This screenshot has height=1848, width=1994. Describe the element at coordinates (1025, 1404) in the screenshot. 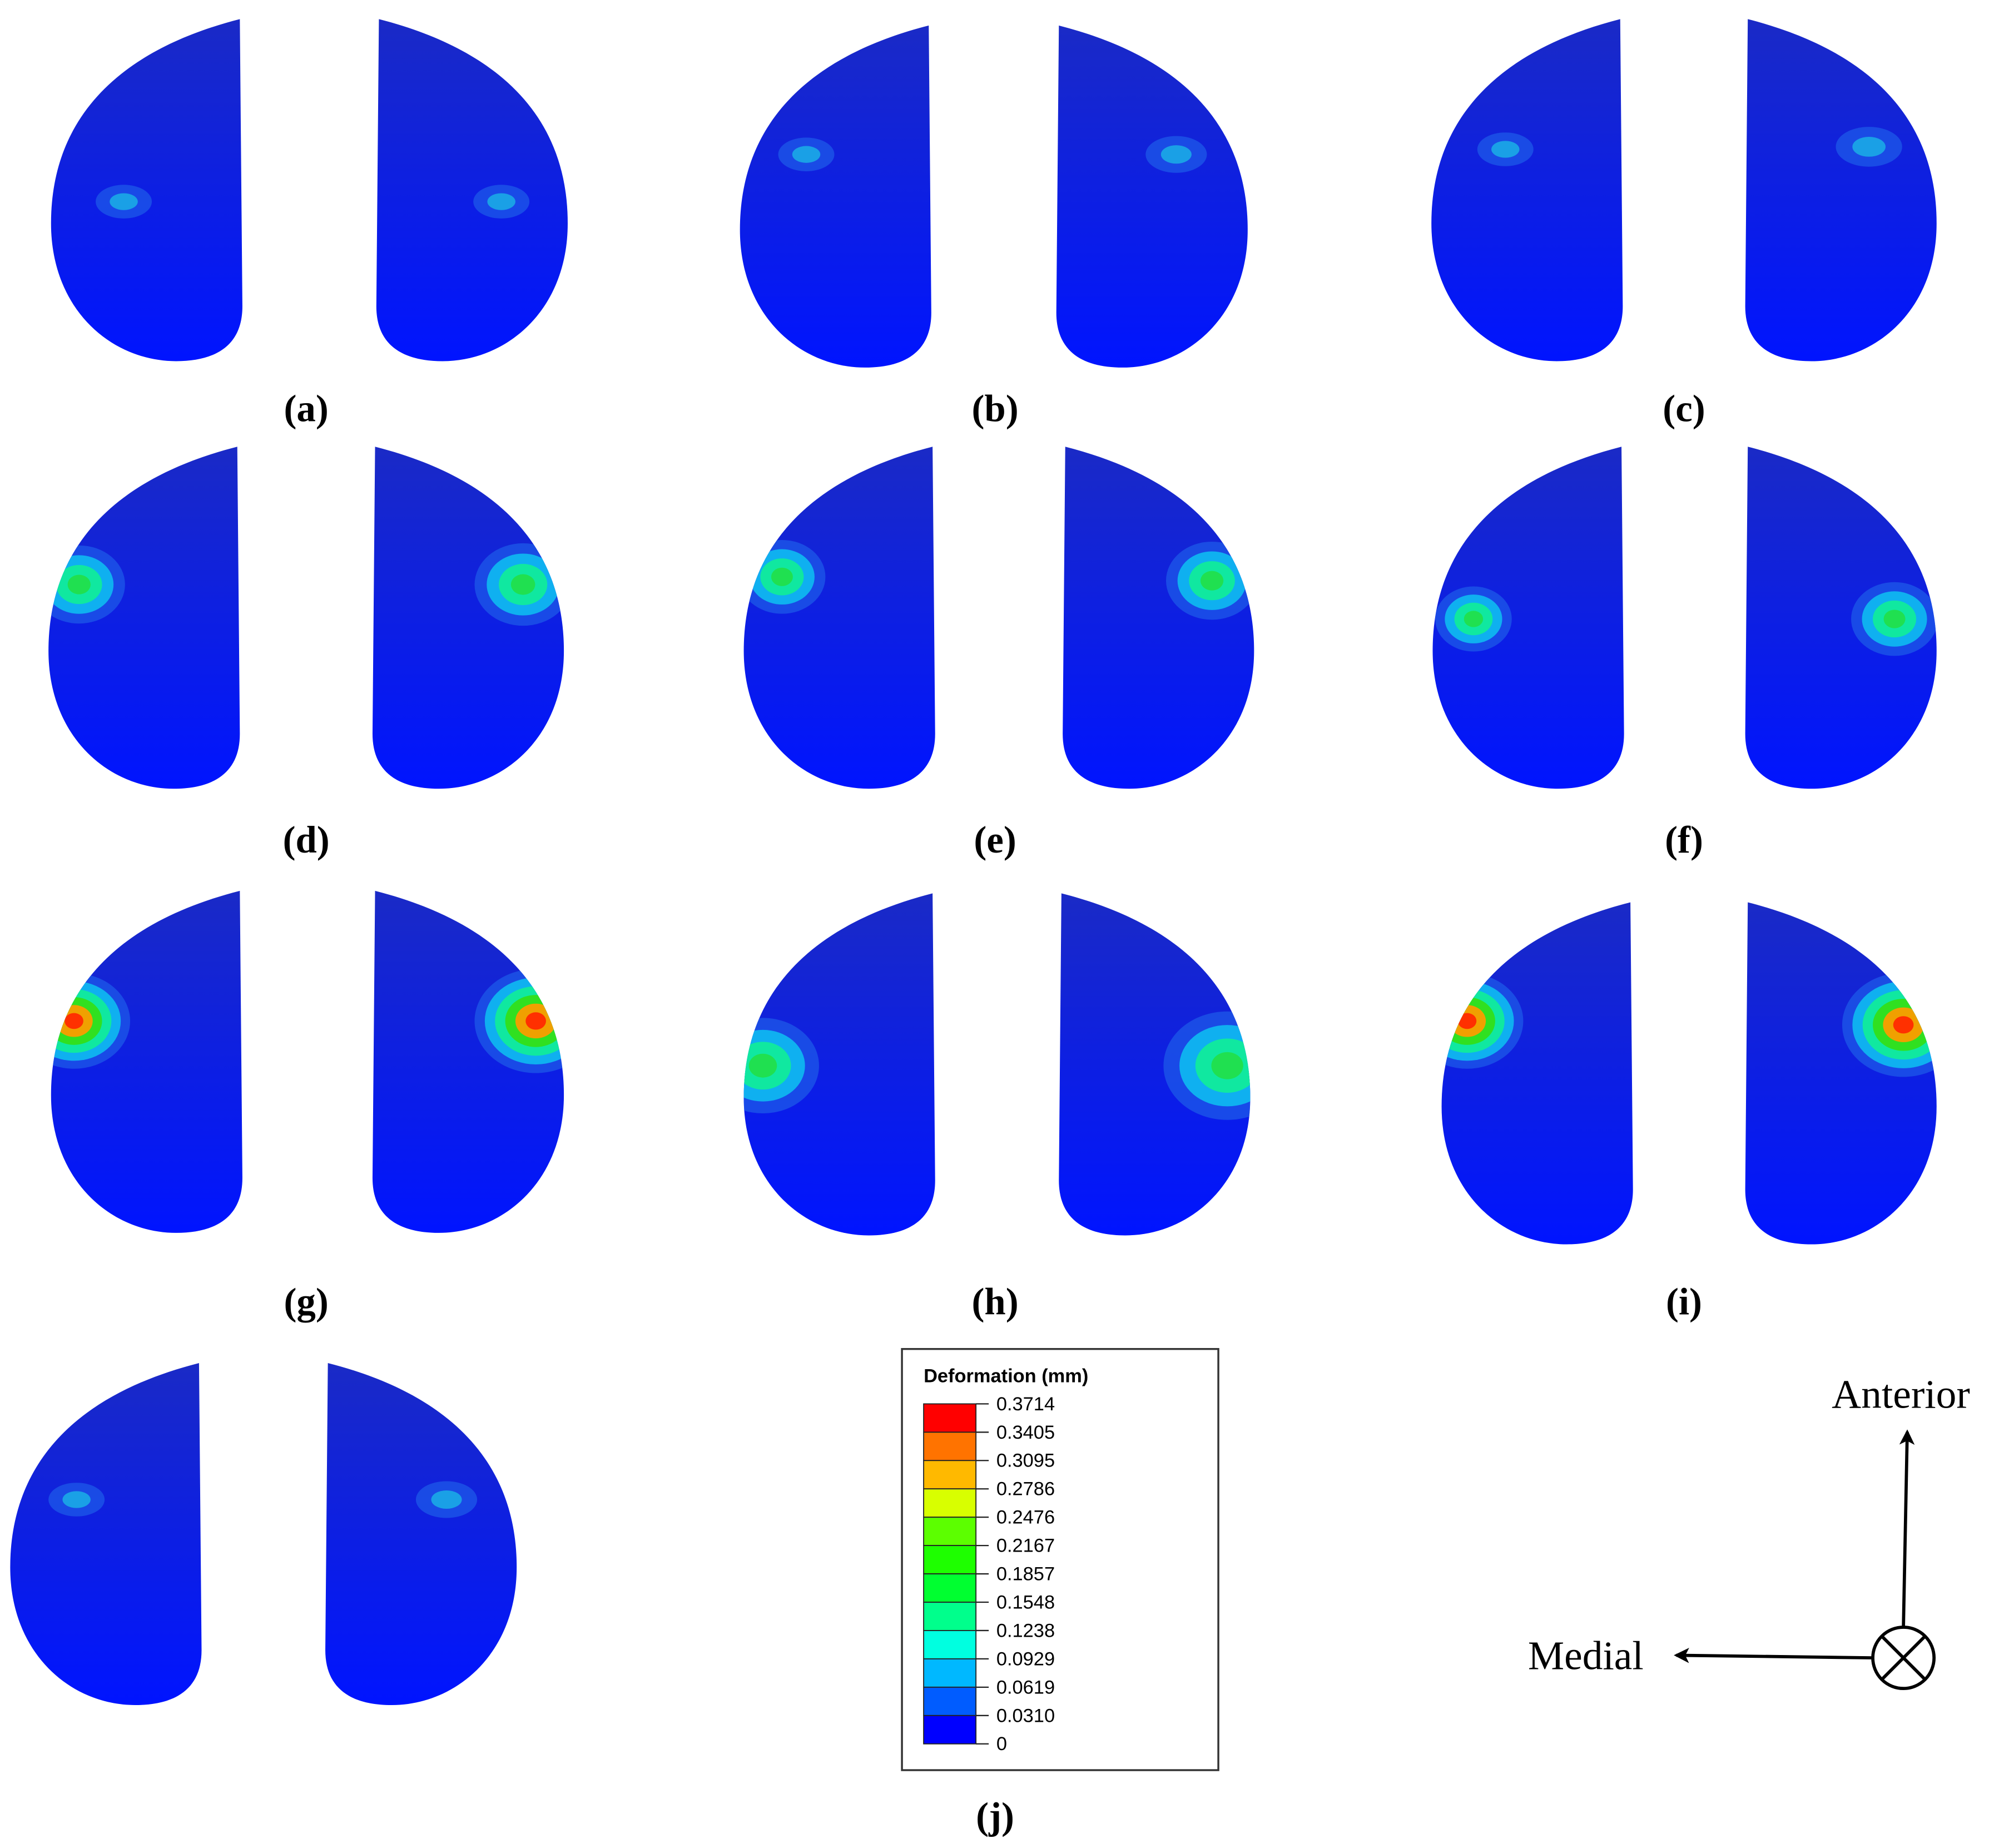

I see `legend-level: 0.3714` at that location.